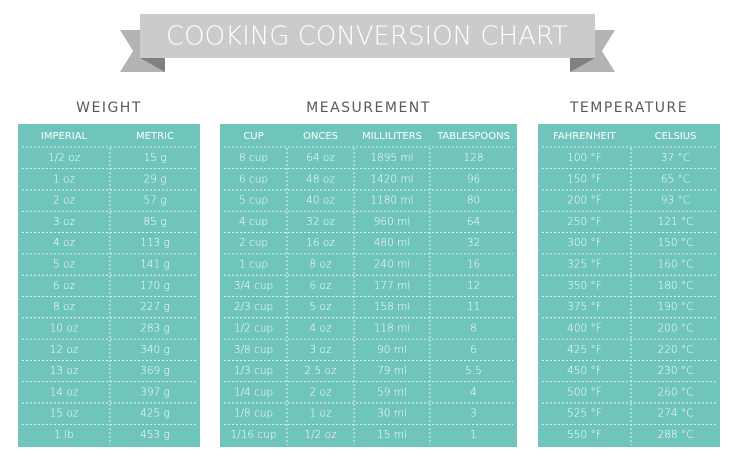 This screenshot has width=735, height=462. Describe the element at coordinates (391, 201) in the screenshot. I see `cell: 1180 ml` at that location.